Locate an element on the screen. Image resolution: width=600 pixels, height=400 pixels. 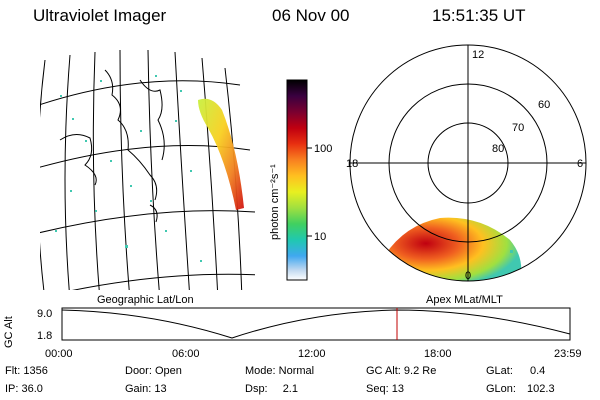
door-value: Open is located at coordinates (168, 371).